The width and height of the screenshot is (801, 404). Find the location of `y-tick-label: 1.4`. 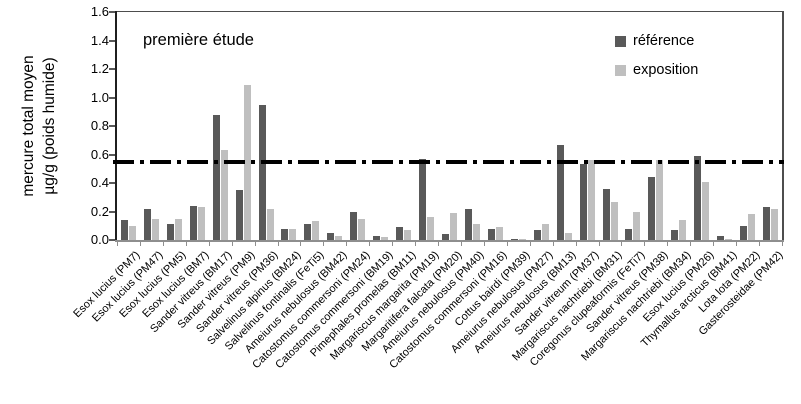

y-tick-label: 1.4 is located at coordinates (99, 40).